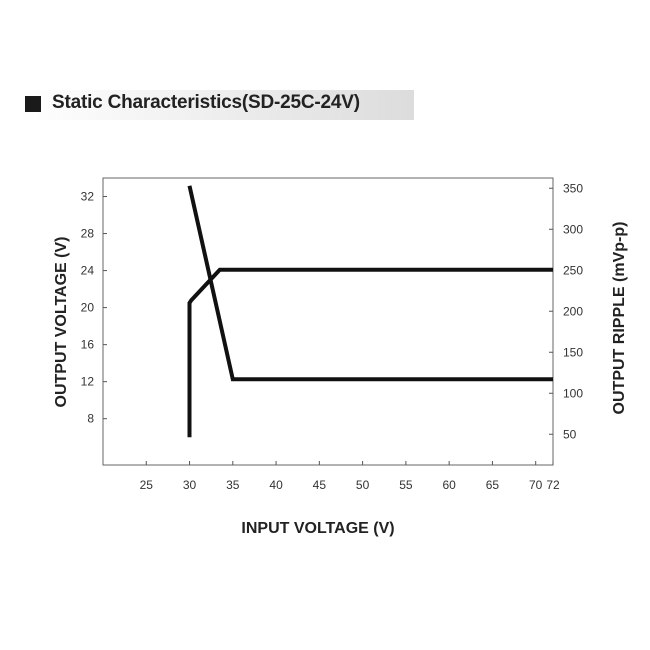  Describe the element at coordinates (206, 102) in the screenshot. I see `chart-title: Static Characteristics(SD-25C-24V)` at that location.